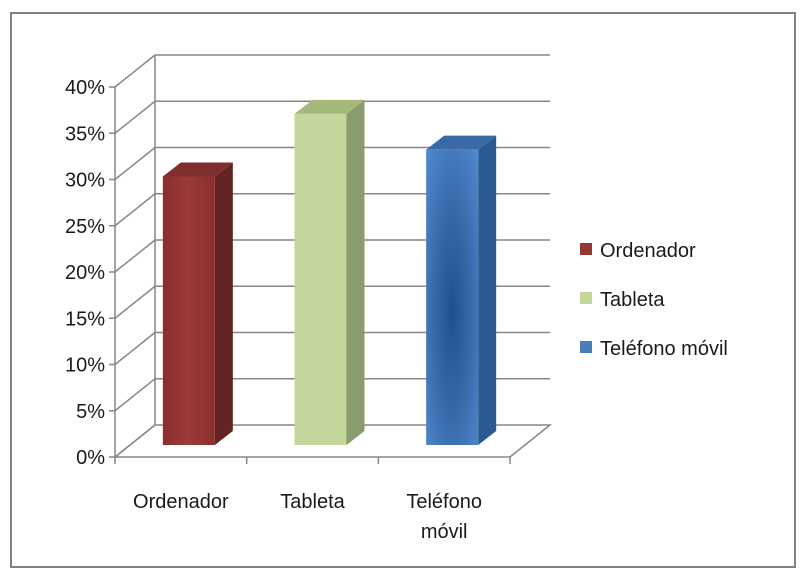 The image size is (801, 575). Describe the element at coordinates (90, 458) in the screenshot. I see `y-tick-label: 0%` at that location.